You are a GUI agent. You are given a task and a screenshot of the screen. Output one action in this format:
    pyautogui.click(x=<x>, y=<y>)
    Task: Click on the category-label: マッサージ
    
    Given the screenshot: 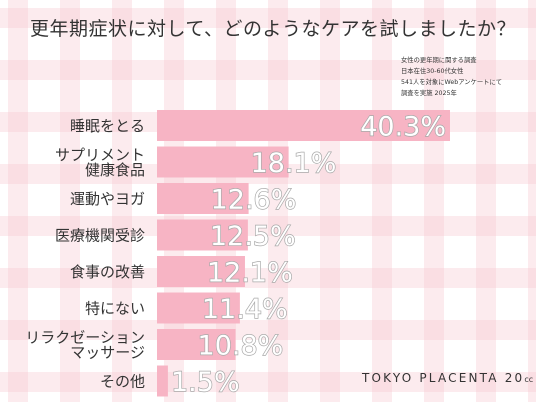 What is the action you would take?
    pyautogui.click(x=107, y=353)
    